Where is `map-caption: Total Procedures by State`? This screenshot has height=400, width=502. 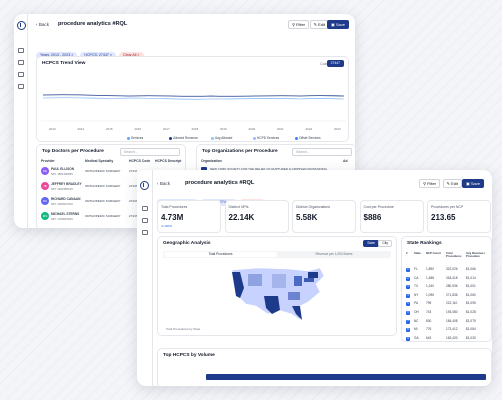
map-caption: Total Procedures by State is located at coordinates (183, 329).